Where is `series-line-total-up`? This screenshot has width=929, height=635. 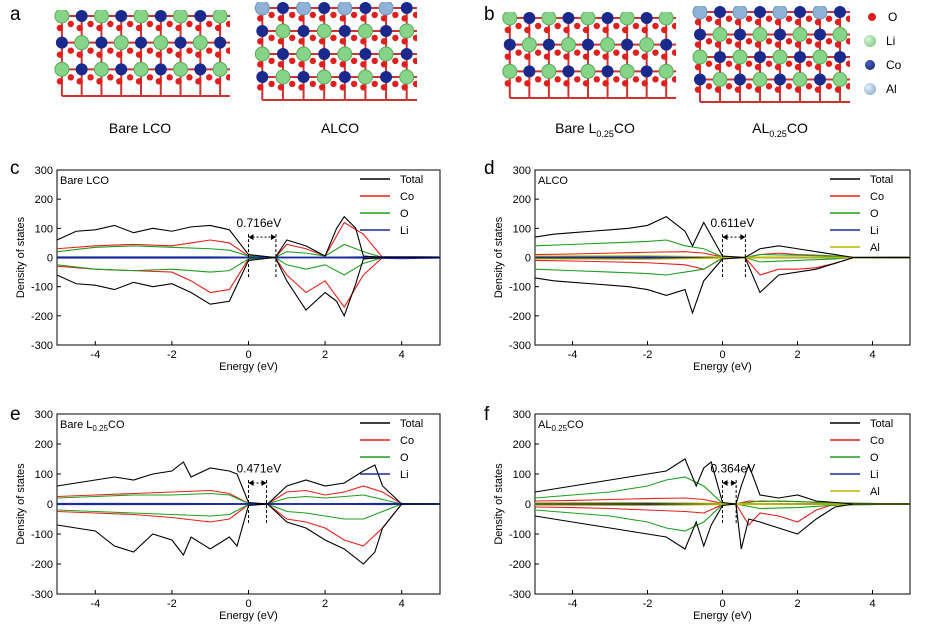
series-line-total-up is located at coordinates (722, 237).